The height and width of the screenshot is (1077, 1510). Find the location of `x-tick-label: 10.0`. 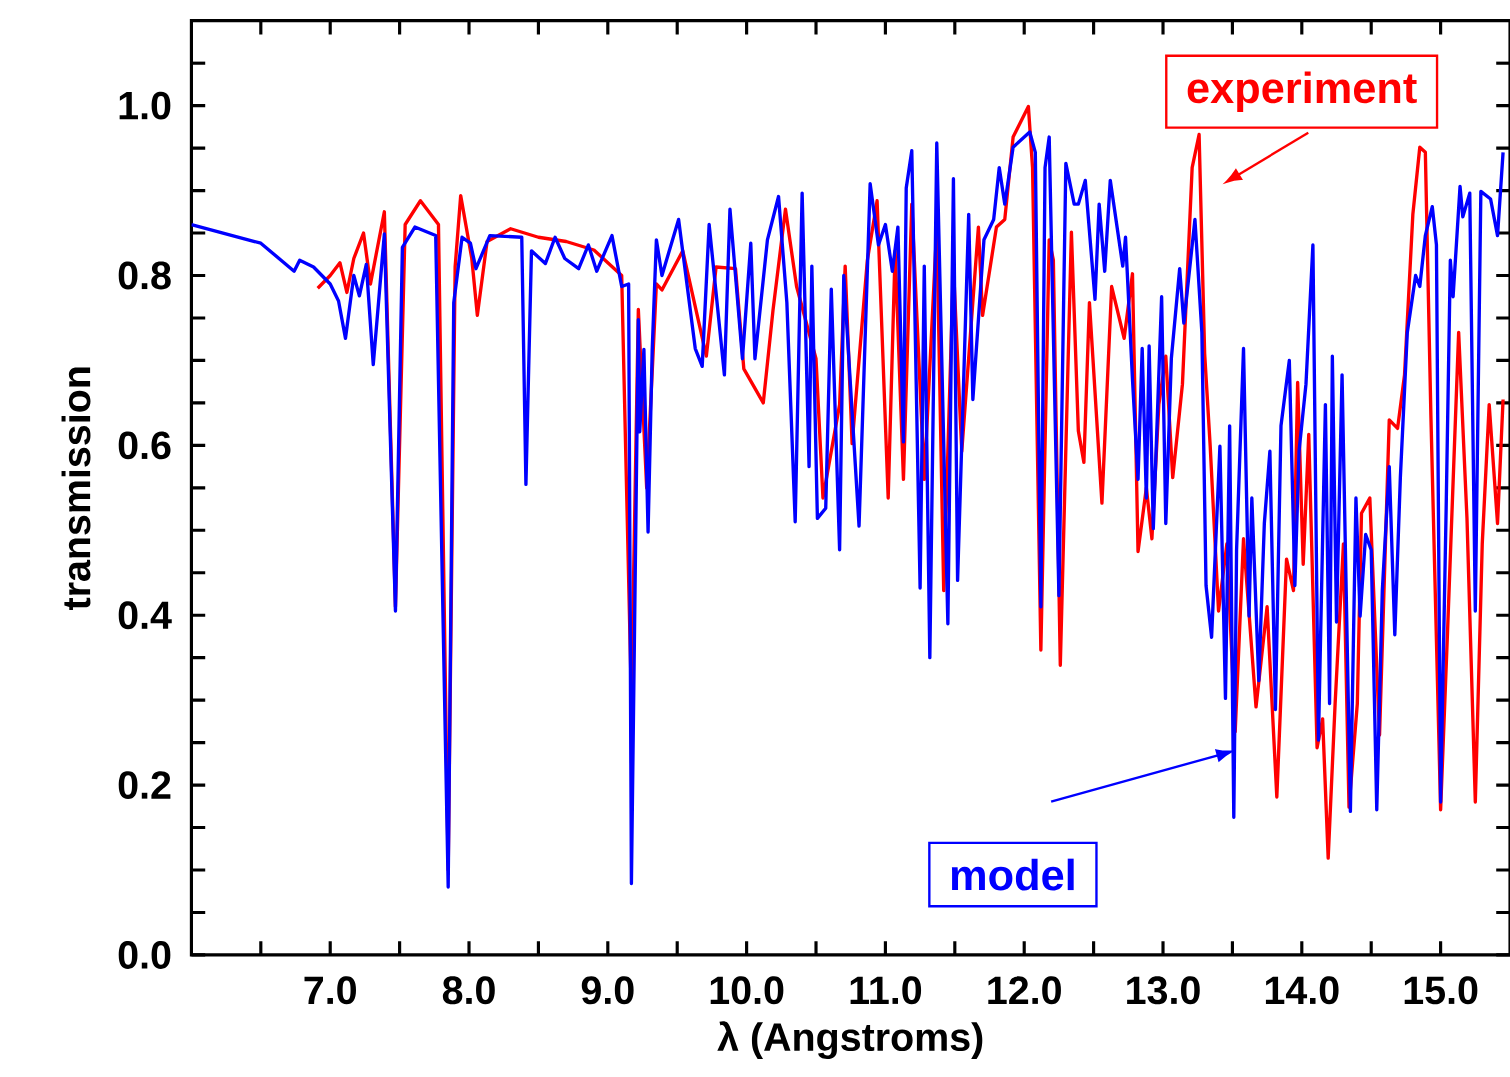

x-tick-label: 10.0 is located at coordinates (747, 990).